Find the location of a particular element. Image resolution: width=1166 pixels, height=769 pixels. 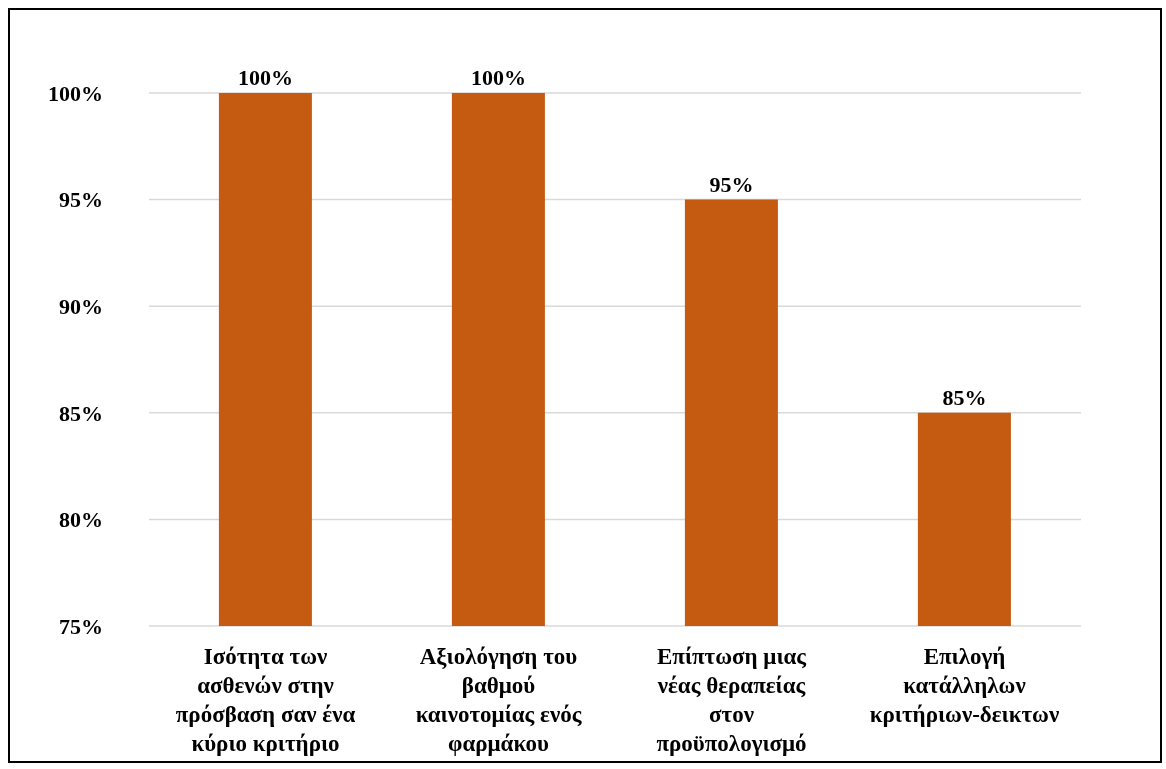

x-tick-label: Αξιολόγηση του βαθμού καινοτομίας ενός φαρμάκου is located at coordinates (498, 700).